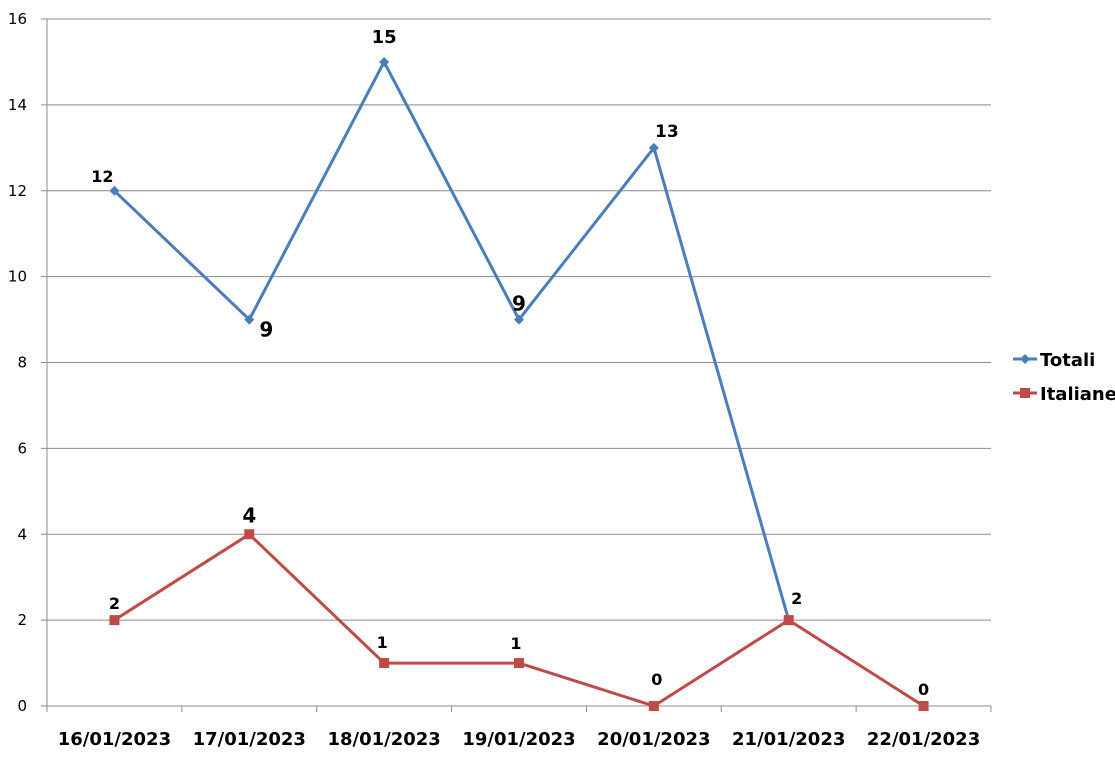  Describe the element at coordinates (17, 105) in the screenshot. I see `y-tick-label: 14` at that location.